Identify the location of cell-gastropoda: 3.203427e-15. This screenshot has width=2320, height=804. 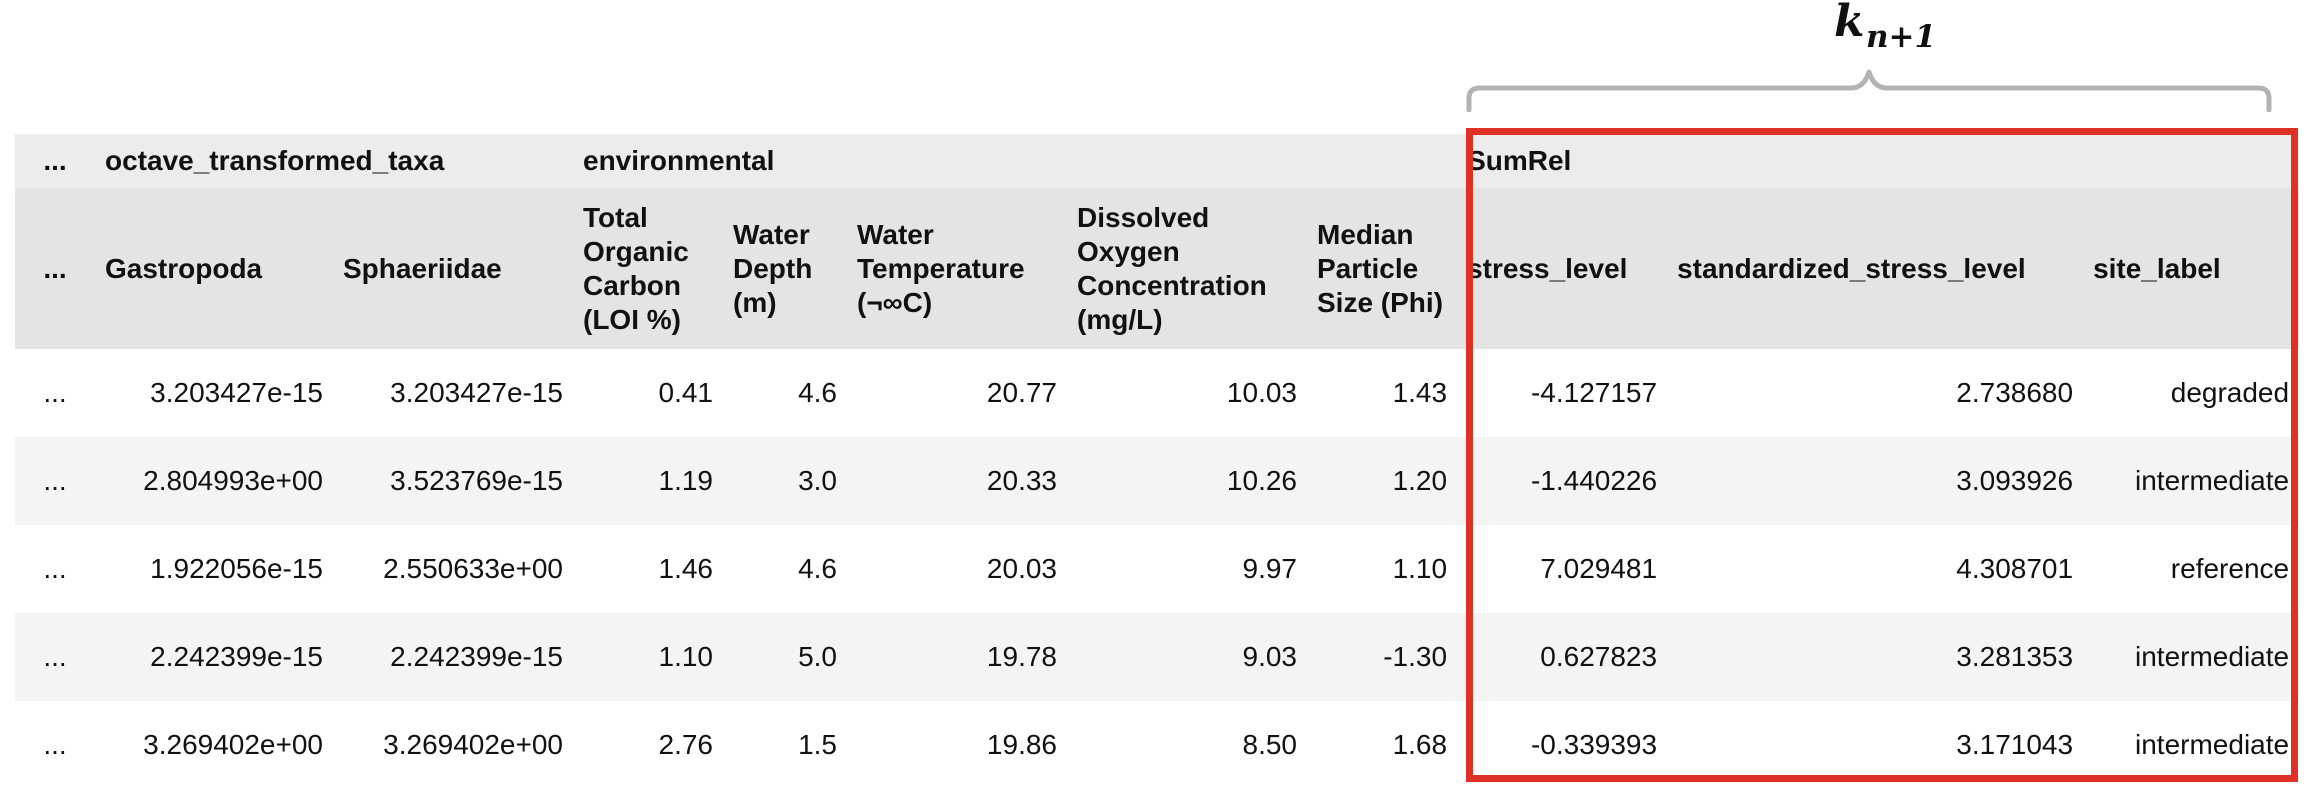
(214, 393).